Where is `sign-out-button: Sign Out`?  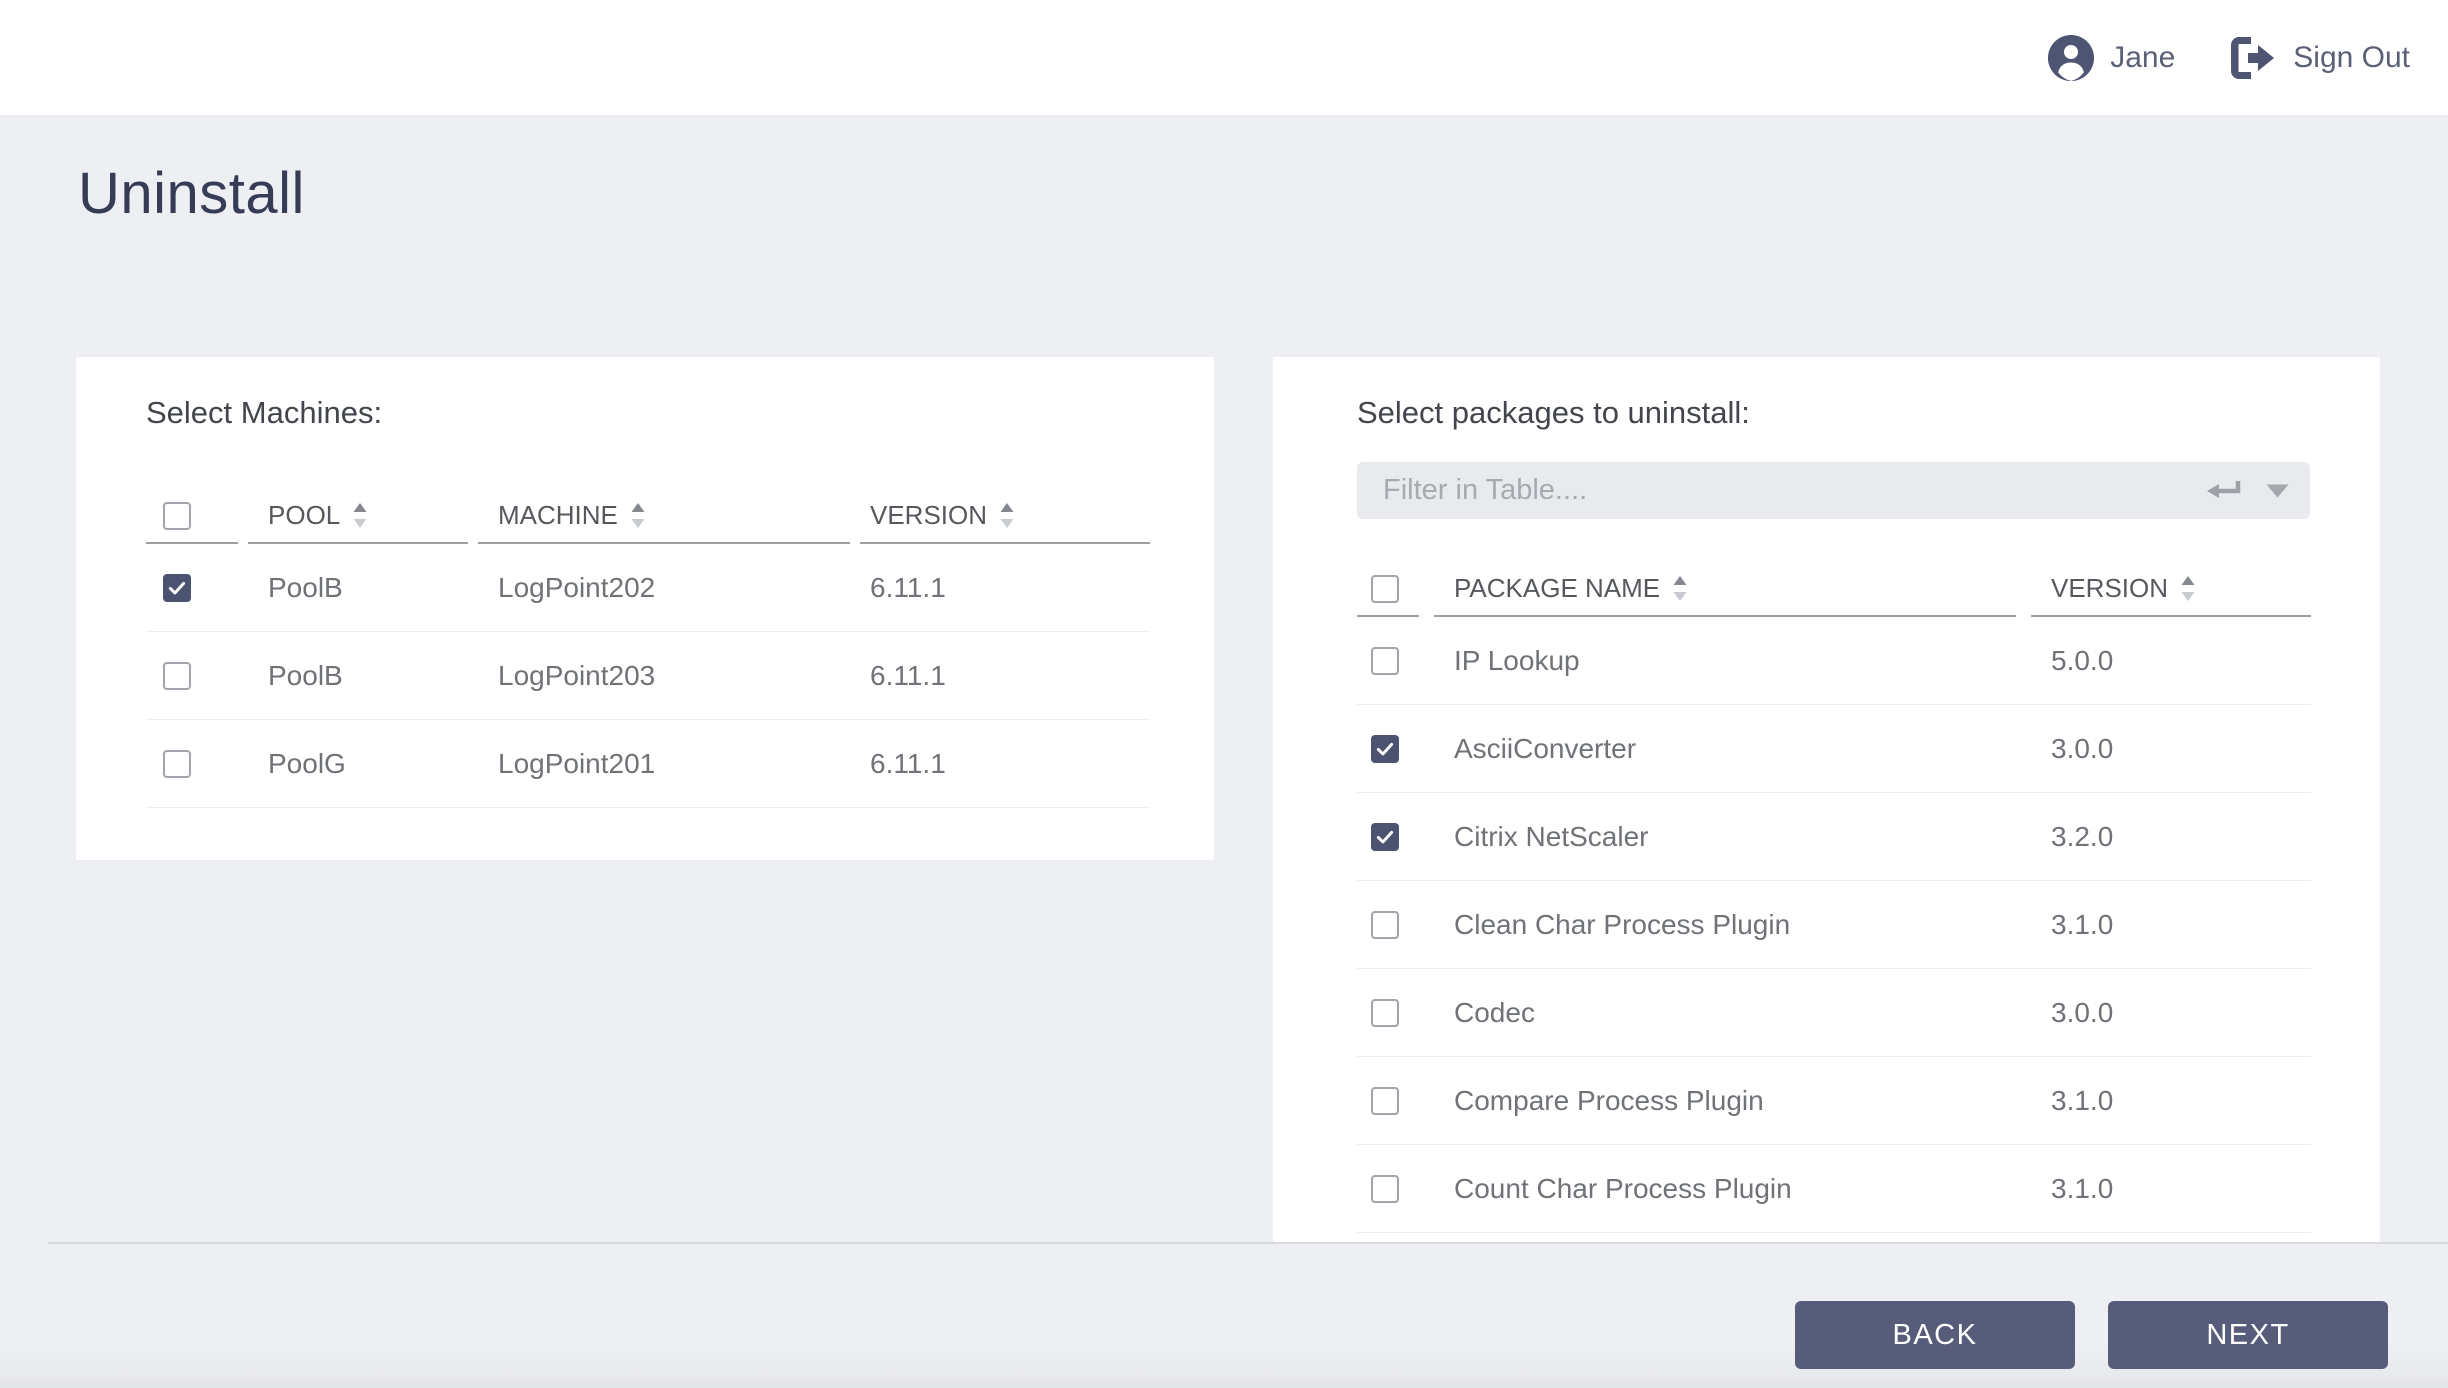 sign-out-button: Sign Out is located at coordinates (2320, 57).